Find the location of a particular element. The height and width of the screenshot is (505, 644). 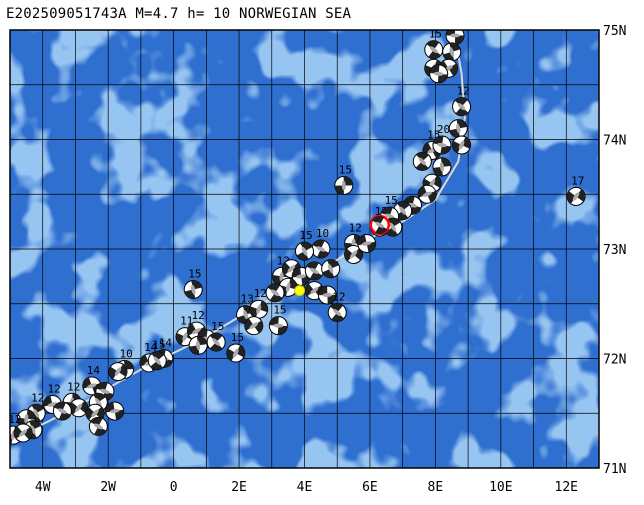

lat-tick-label: 71N is located at coordinates (614, 469).